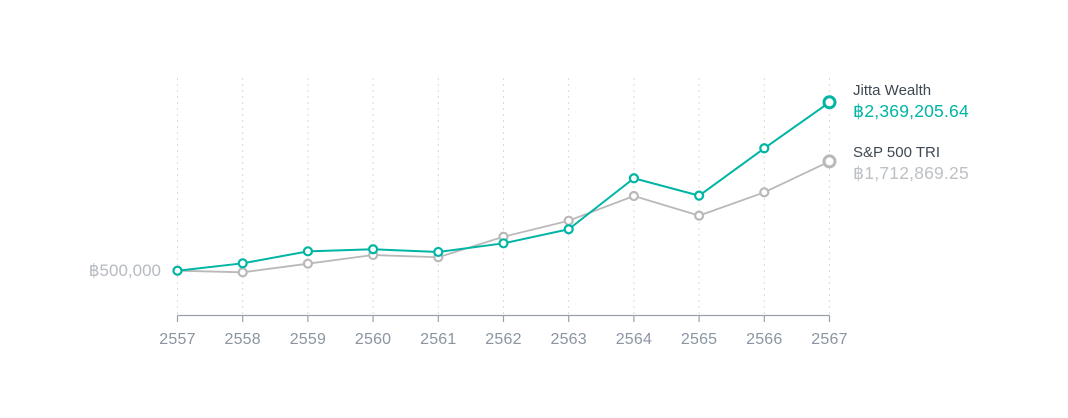 The height and width of the screenshot is (418, 1068). What do you see at coordinates (568, 339) in the screenshot?
I see `x-axis-label: 2563` at bounding box center [568, 339].